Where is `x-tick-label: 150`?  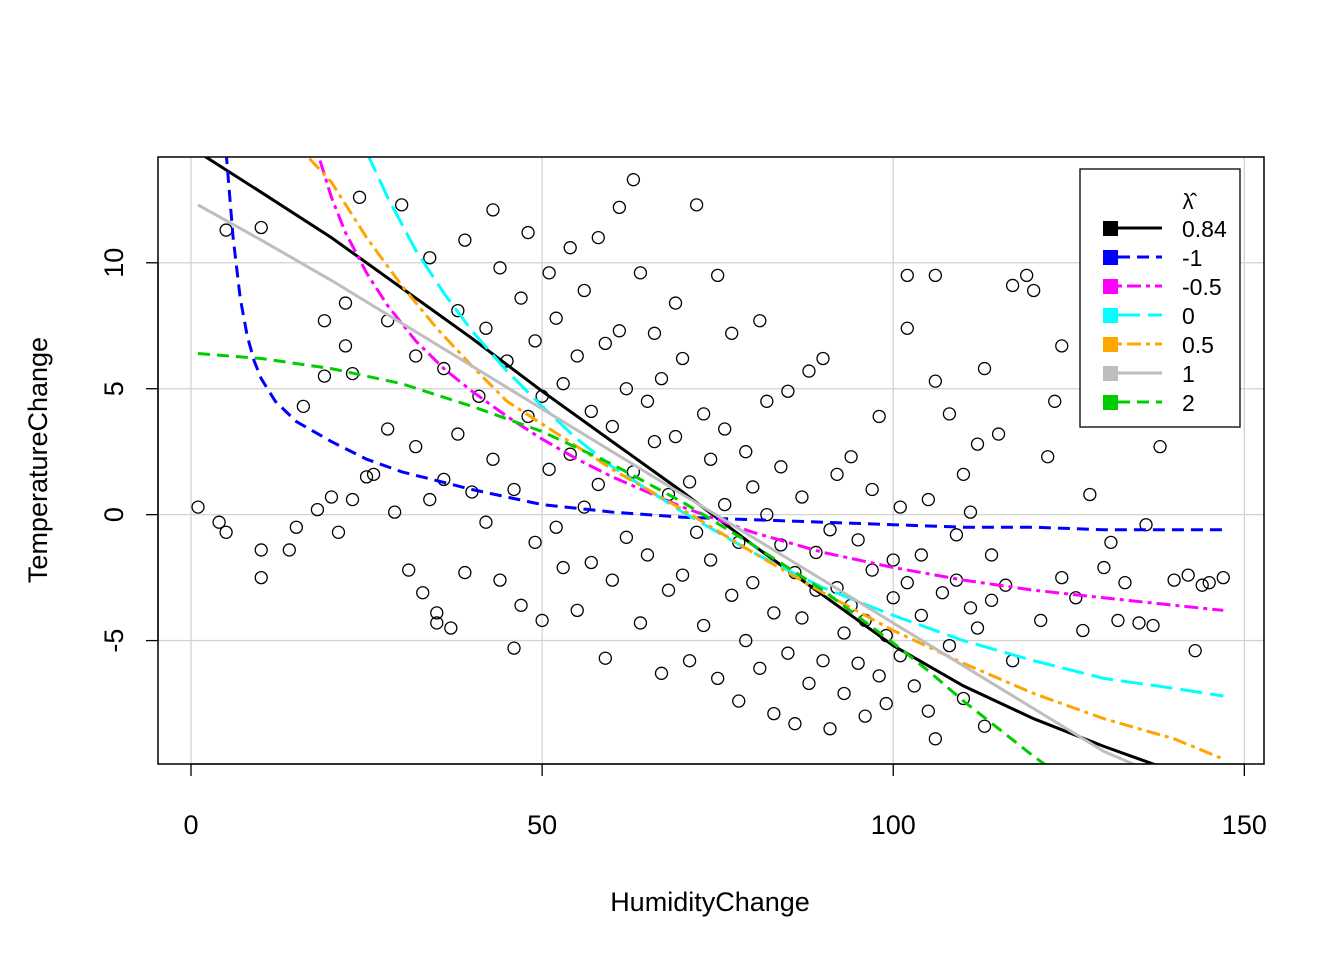
x-tick-label: 150 is located at coordinates (1244, 825).